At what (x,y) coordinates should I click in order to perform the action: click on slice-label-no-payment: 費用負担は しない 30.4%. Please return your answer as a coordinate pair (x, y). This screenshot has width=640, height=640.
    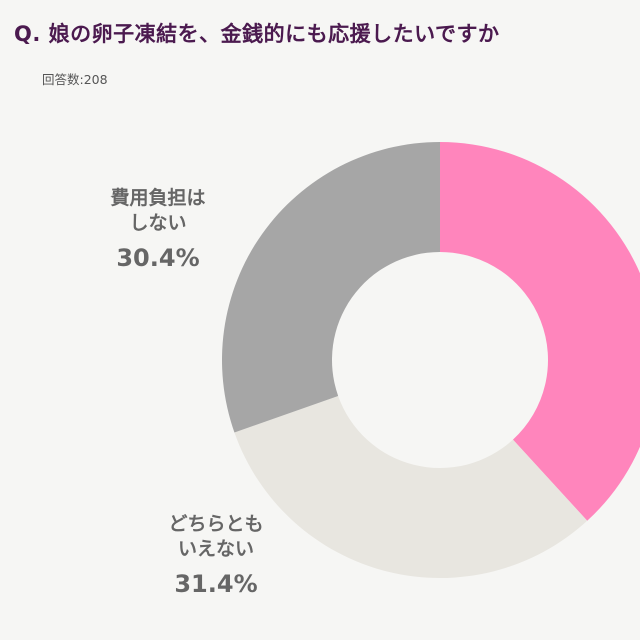
    Looking at the image, I should click on (158, 230).